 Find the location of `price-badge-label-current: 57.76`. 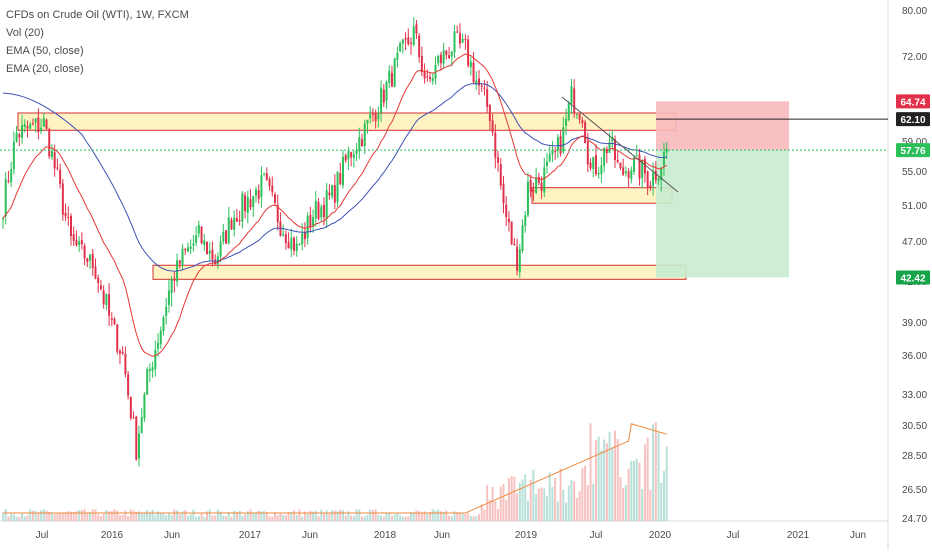

price-badge-label-current: 57.76 is located at coordinates (912, 151).